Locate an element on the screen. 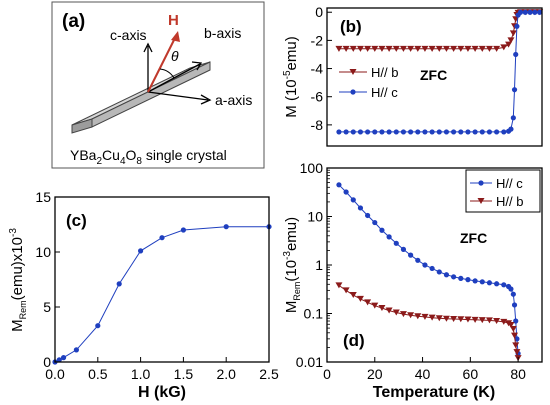 The image size is (550, 405). ytick-label: 0.01 is located at coordinates (309, 362).